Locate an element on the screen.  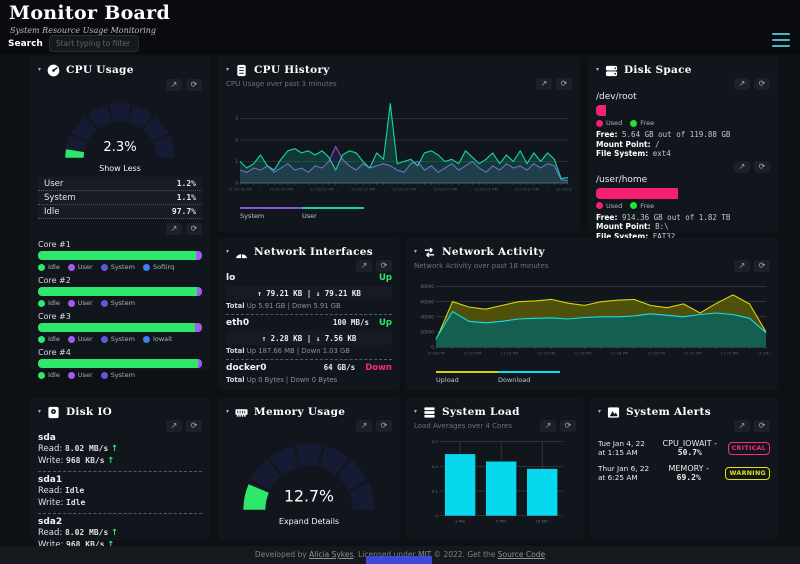
network-activity-legend: Upload Download is located at coordinates (603, 377).